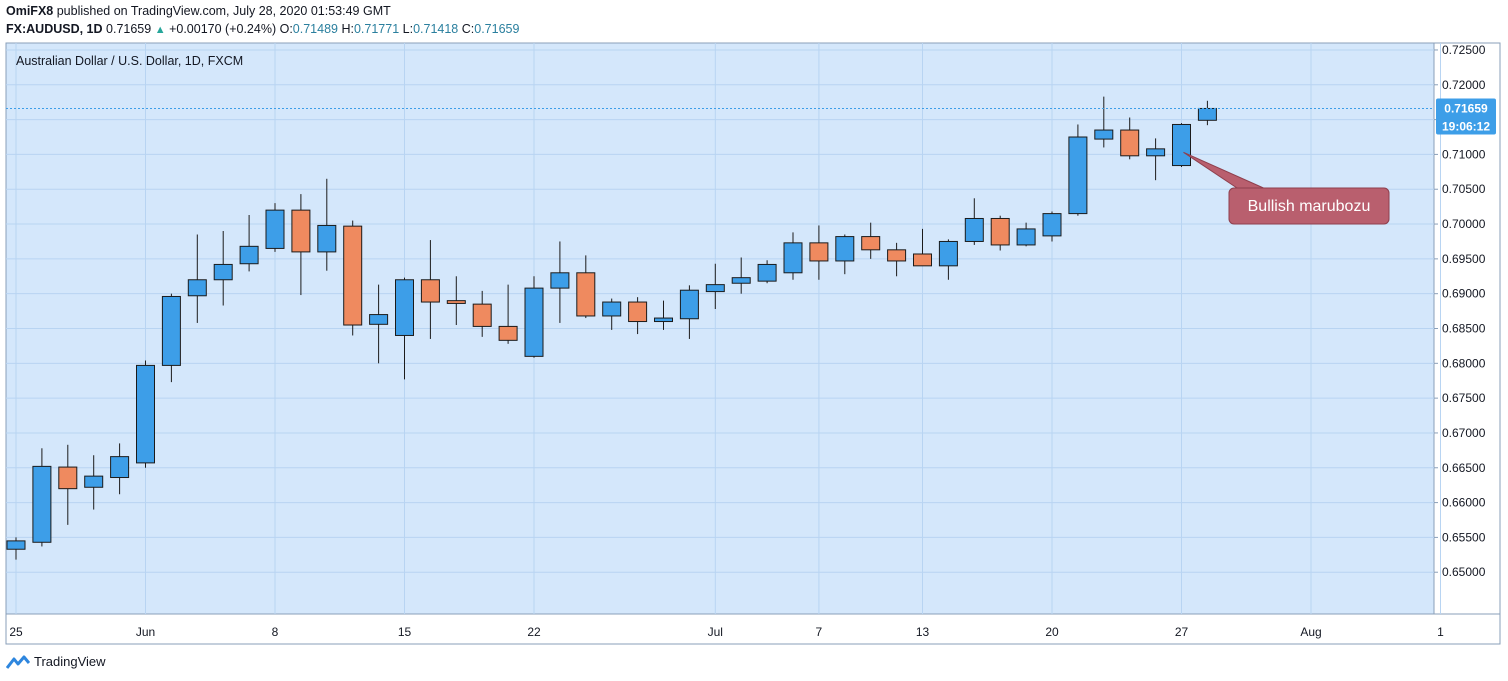 This screenshot has width=1508, height=681. Describe the element at coordinates (18, 662) in the screenshot. I see `tradingview-logo-icon` at that location.